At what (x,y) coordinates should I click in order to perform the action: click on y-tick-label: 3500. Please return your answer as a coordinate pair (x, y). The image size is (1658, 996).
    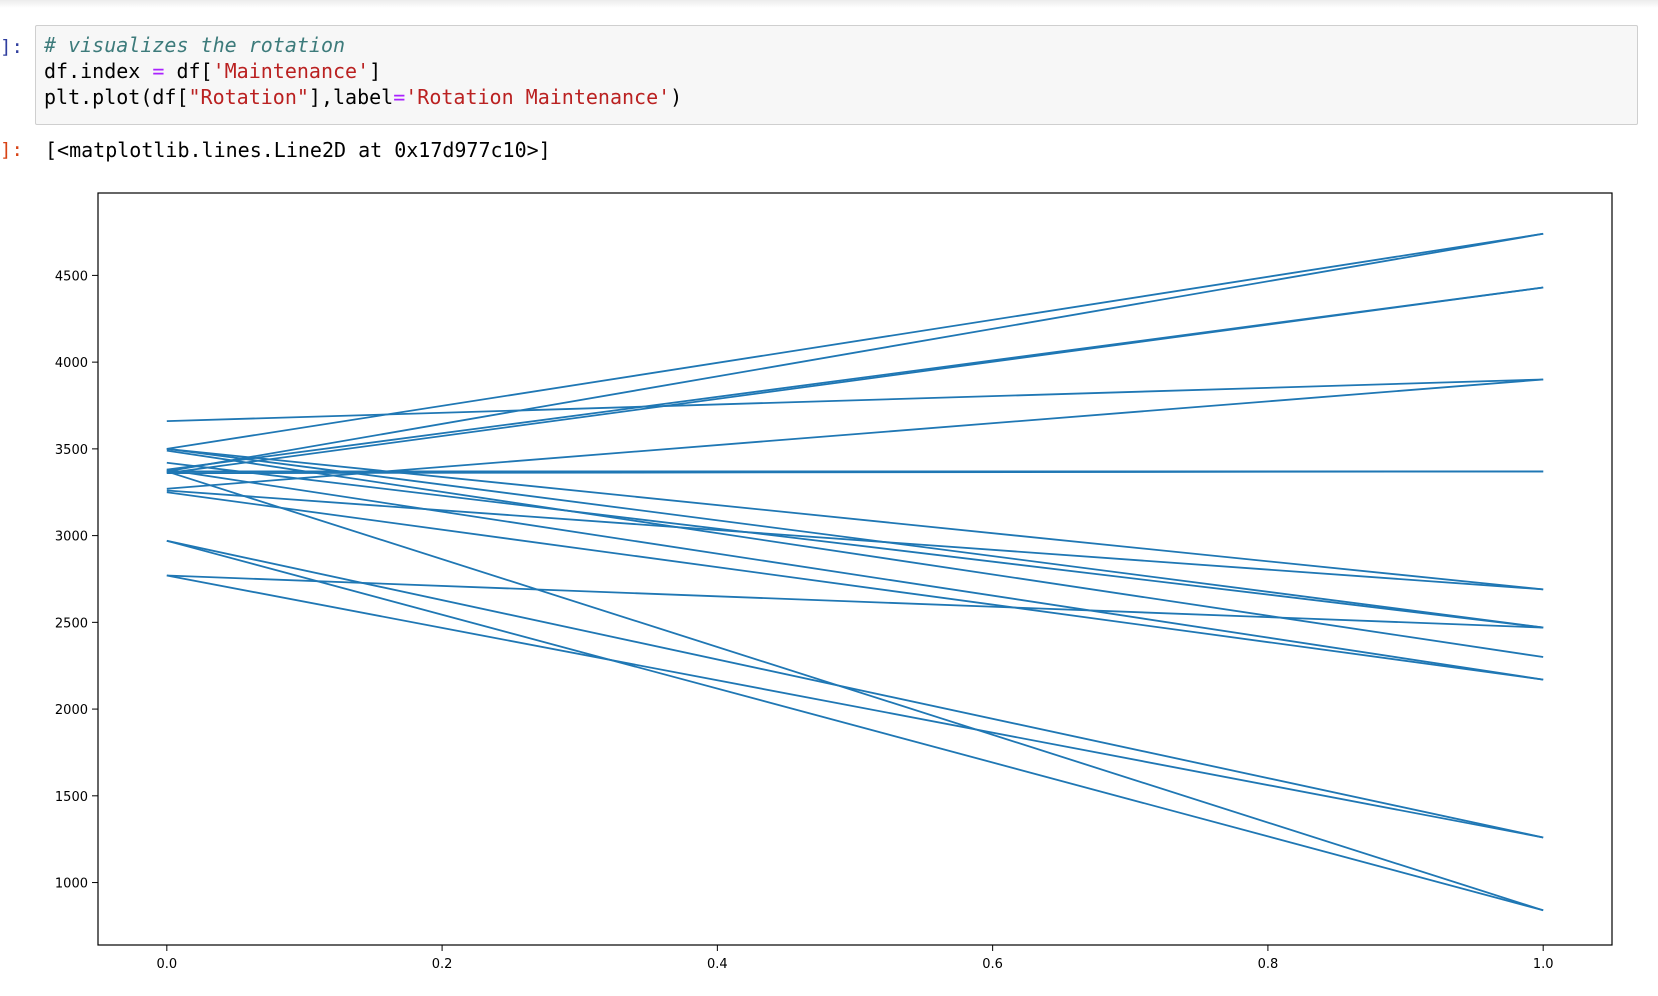
    Looking at the image, I should click on (71, 450).